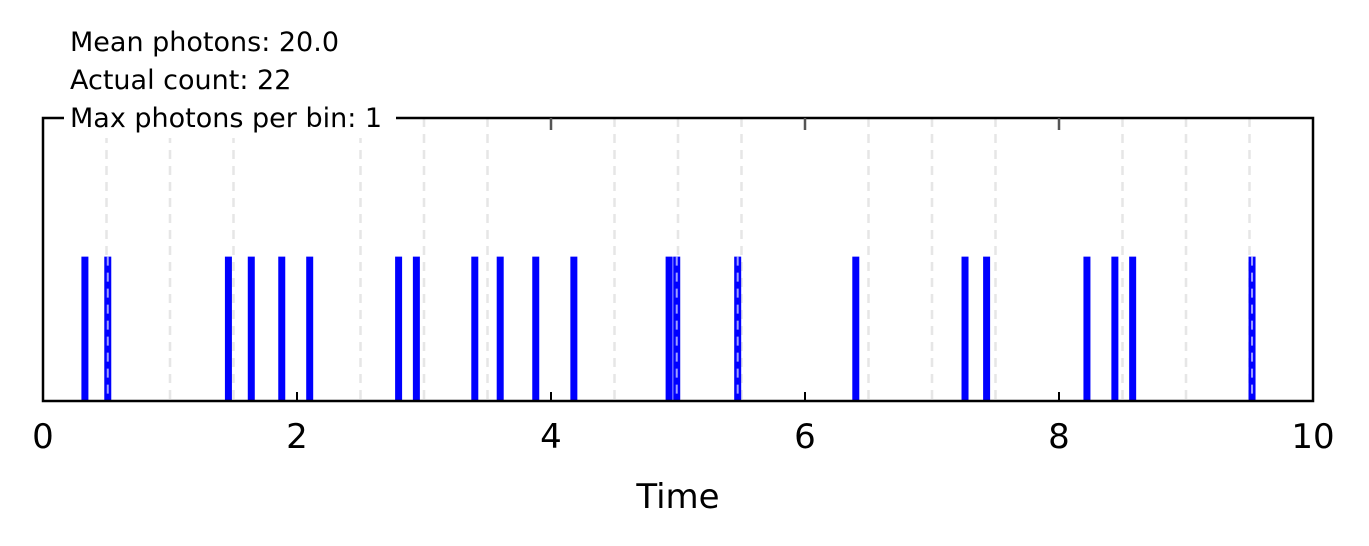 This screenshot has height=546, width=1369. I want to click on x-tick-label: 0, so click(43, 437).